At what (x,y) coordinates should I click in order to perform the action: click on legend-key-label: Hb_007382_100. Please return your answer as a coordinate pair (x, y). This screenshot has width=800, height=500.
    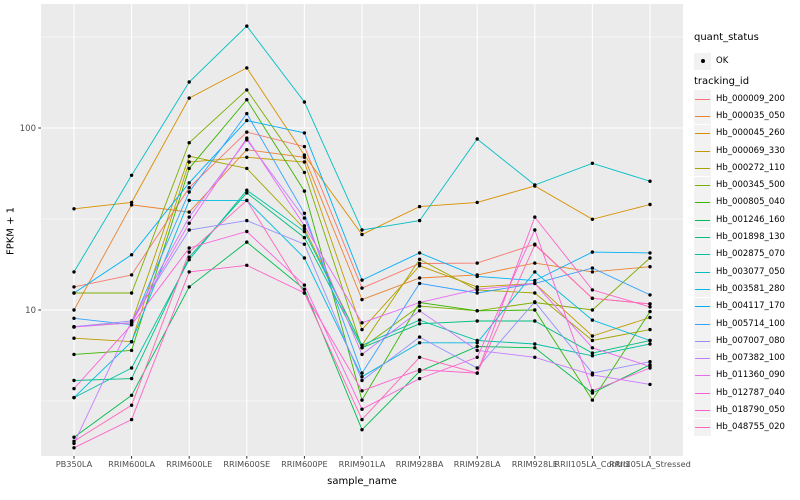
    Looking at the image, I should click on (750, 358).